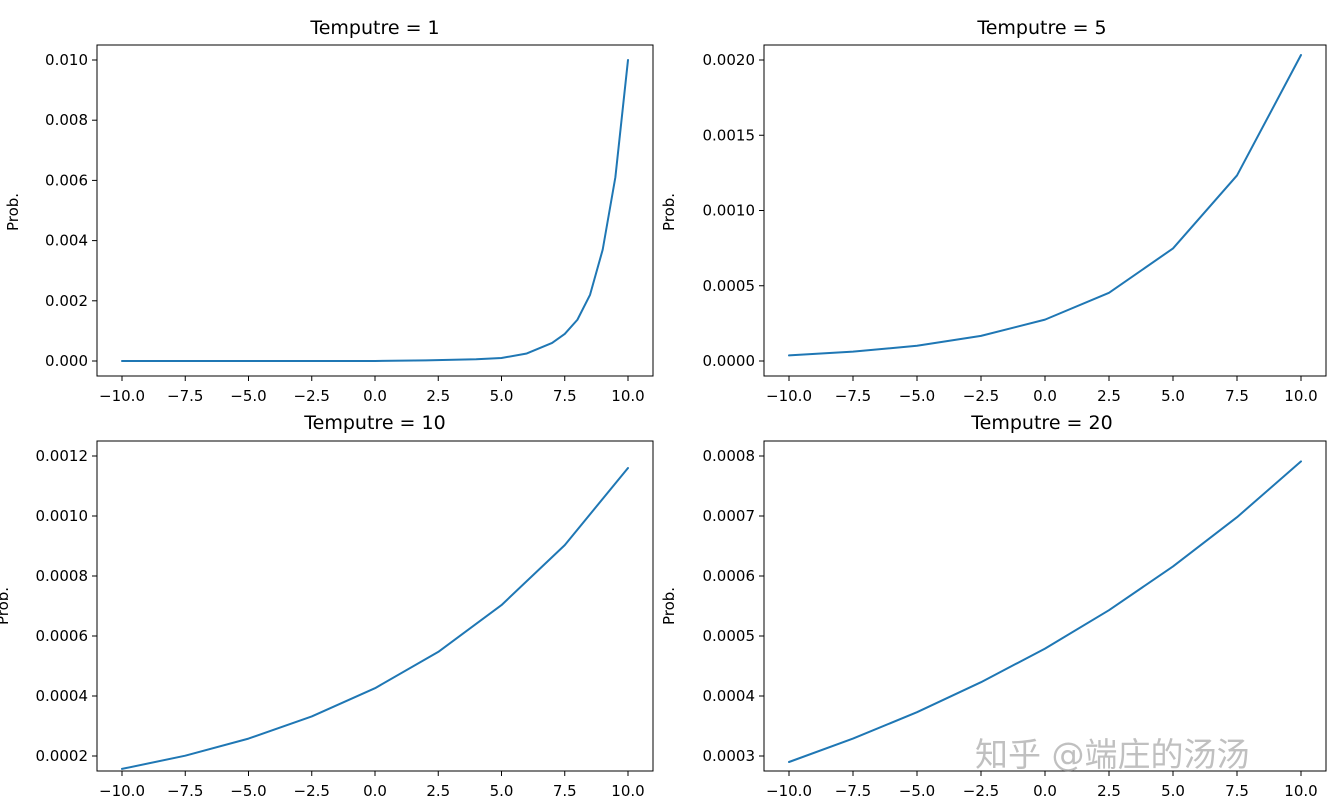 The image size is (1339, 803). What do you see at coordinates (62, 756) in the screenshot?
I see `y-tick-label: 0.0002` at bounding box center [62, 756].